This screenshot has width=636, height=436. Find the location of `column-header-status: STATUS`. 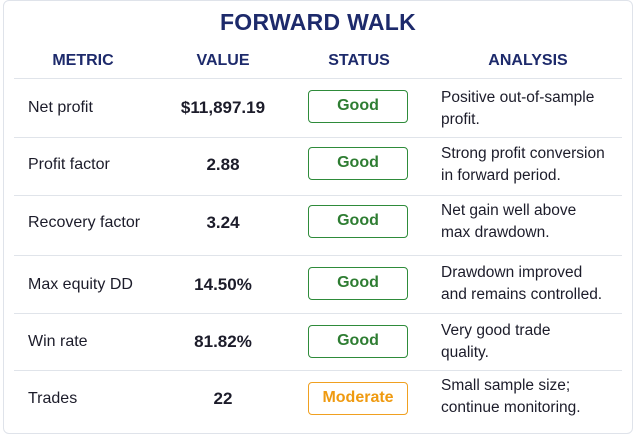

column-header-status: STATUS is located at coordinates (359, 60).